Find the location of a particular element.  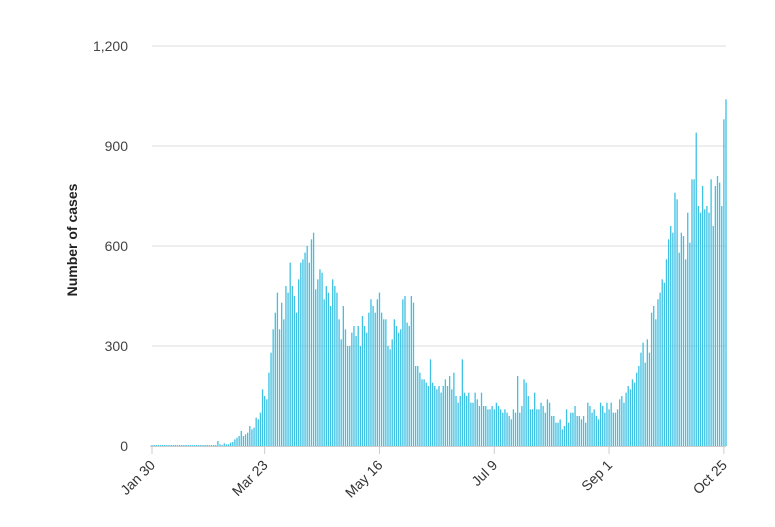

x-tick-labels: Jan 30 Mar 23 May 16 Jul 9 Sep 1 Oct 25 is located at coordinates (423, 473).